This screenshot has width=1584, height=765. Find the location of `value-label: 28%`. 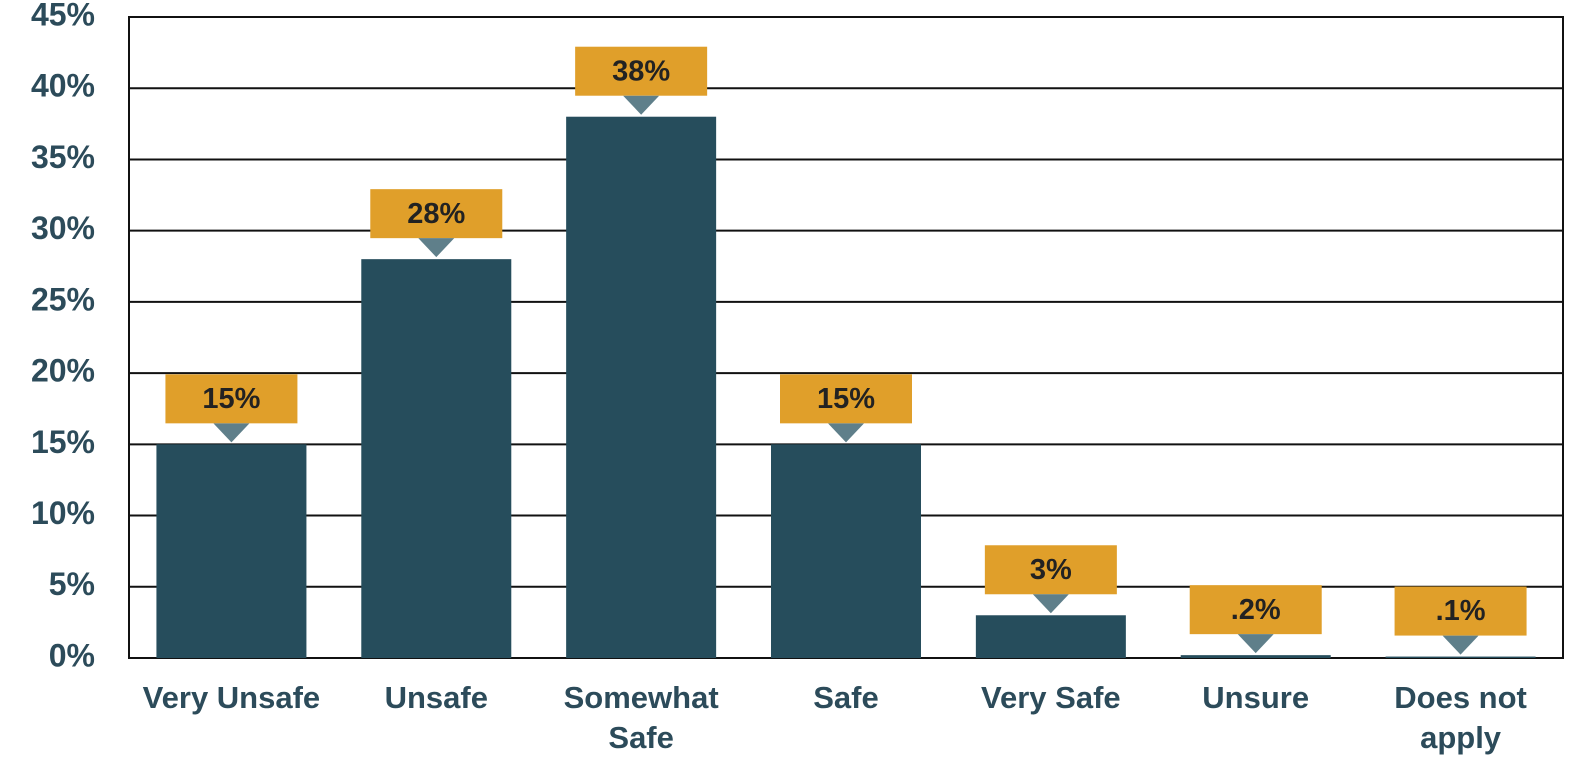

value-label: 28% is located at coordinates (436, 214).